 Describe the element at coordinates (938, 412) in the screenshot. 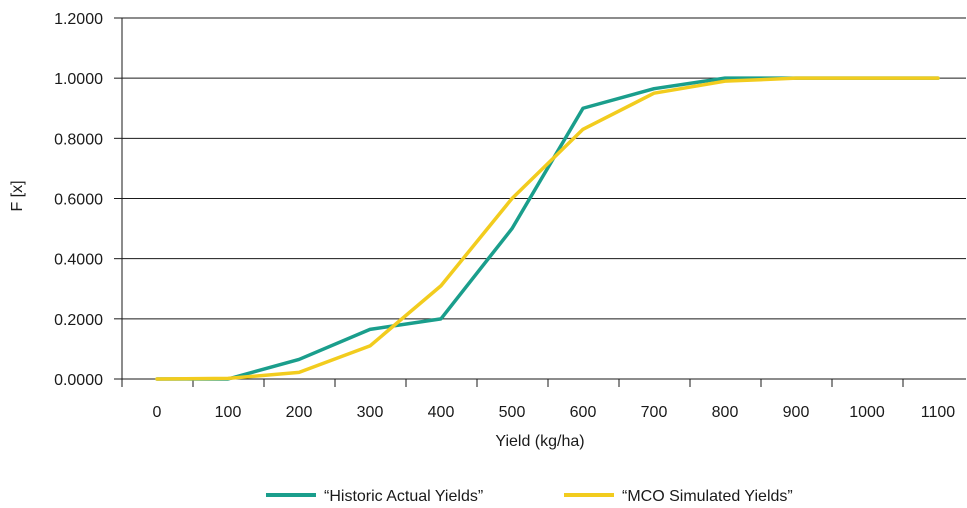

I see `x-tick-label: 1100` at that location.